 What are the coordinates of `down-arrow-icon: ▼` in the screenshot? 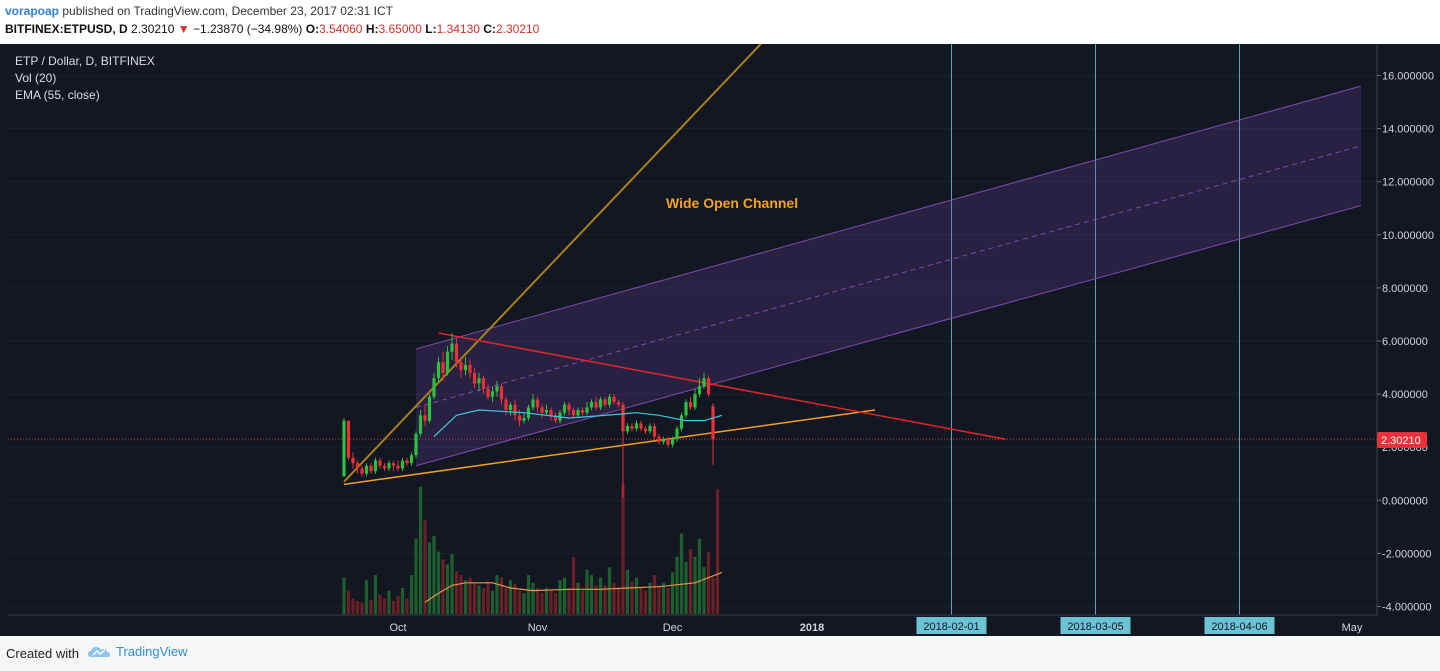 It's located at (183, 29).